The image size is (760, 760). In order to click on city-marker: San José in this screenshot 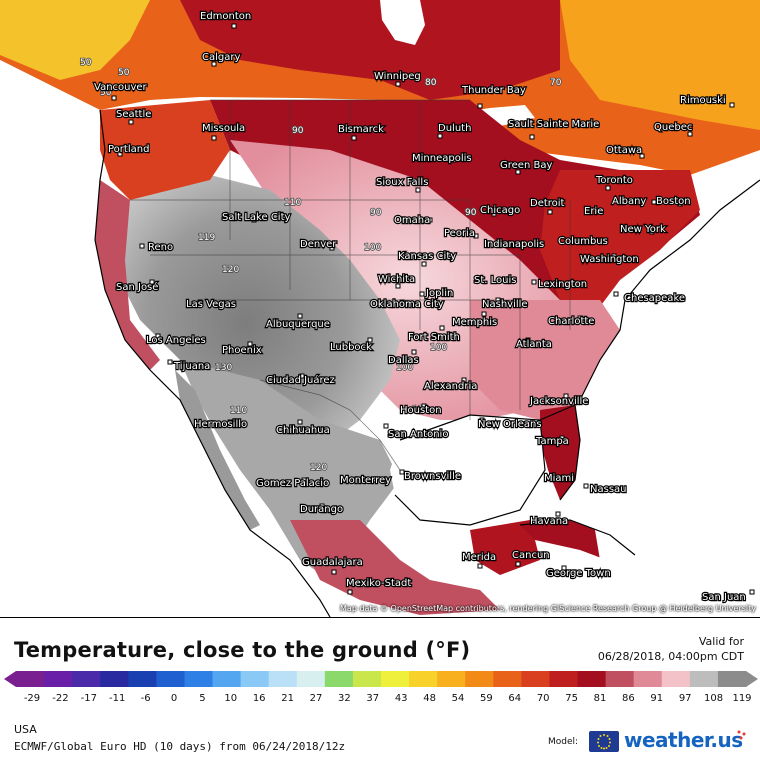, I will do `click(137, 286)`.